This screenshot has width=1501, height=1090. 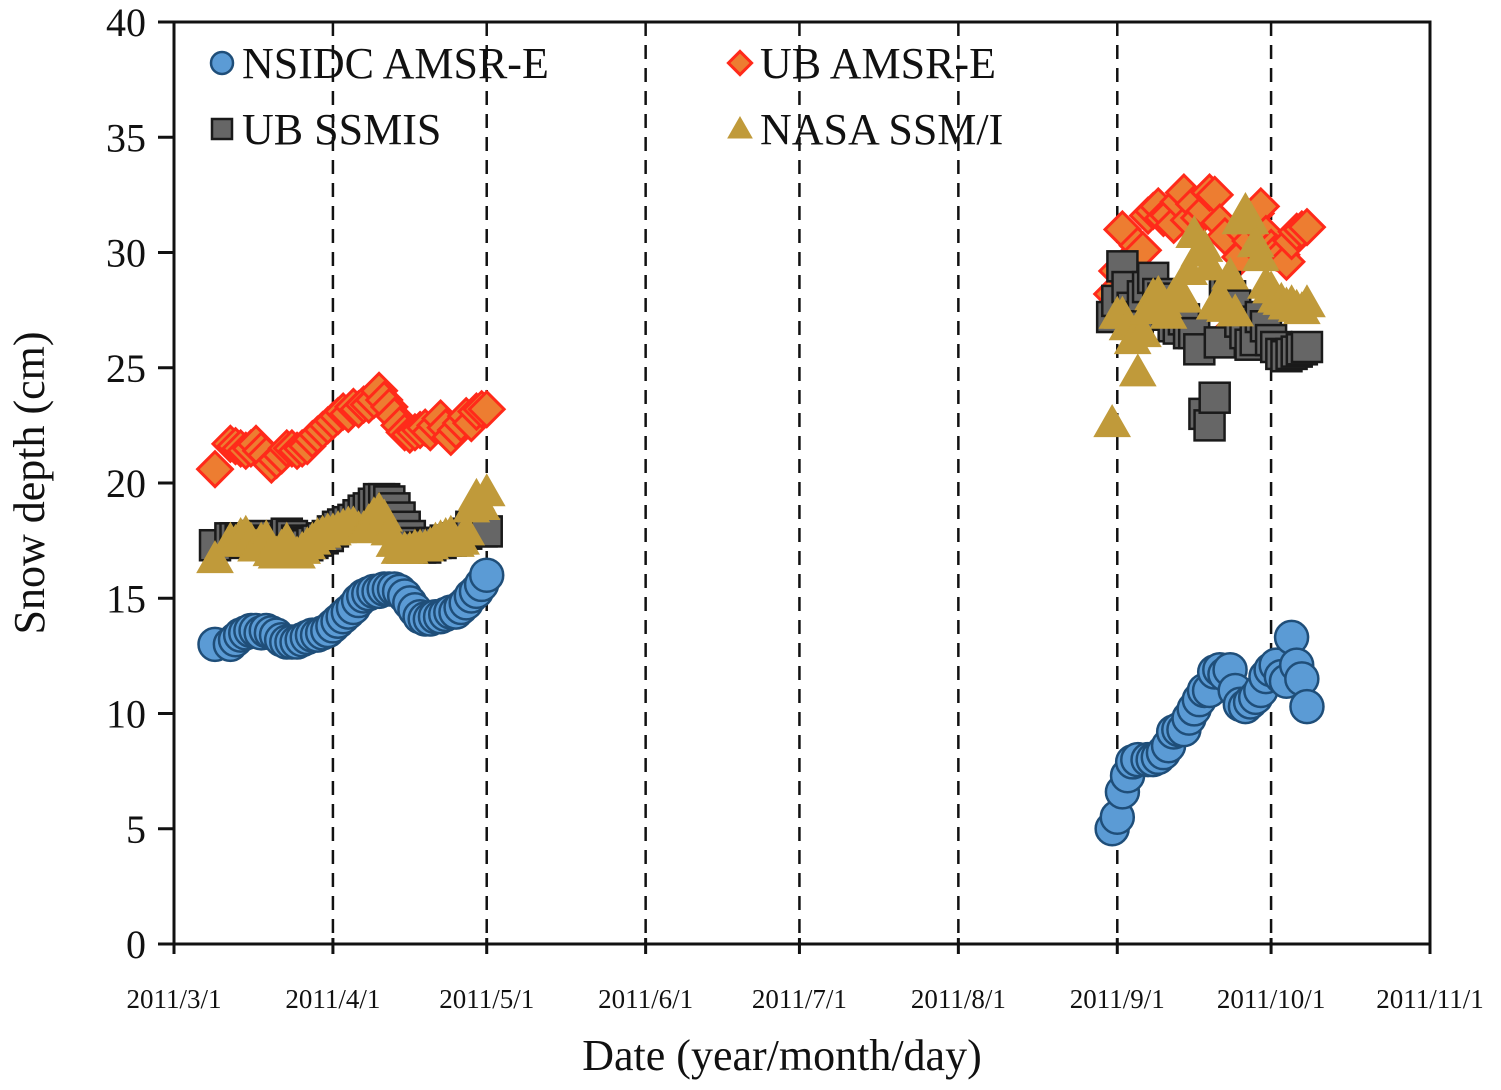 I want to click on x-tick-label: 2011/10/1, so click(x=1271, y=999).